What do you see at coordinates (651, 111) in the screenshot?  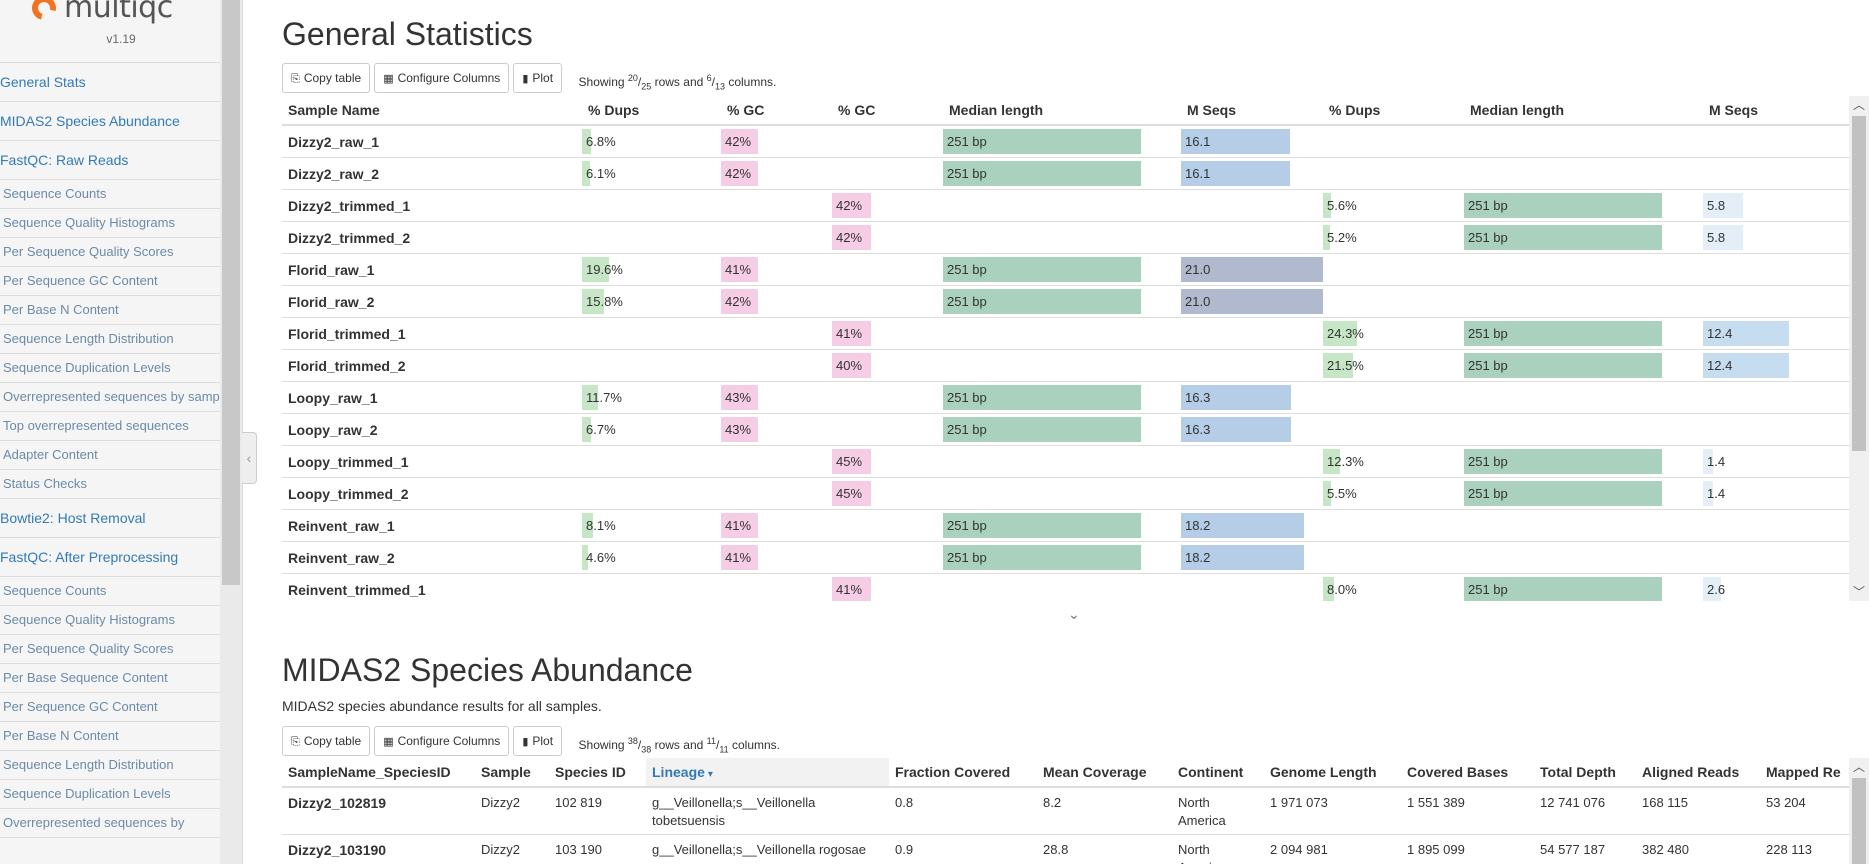 I see `gs-header-1: % Dups` at bounding box center [651, 111].